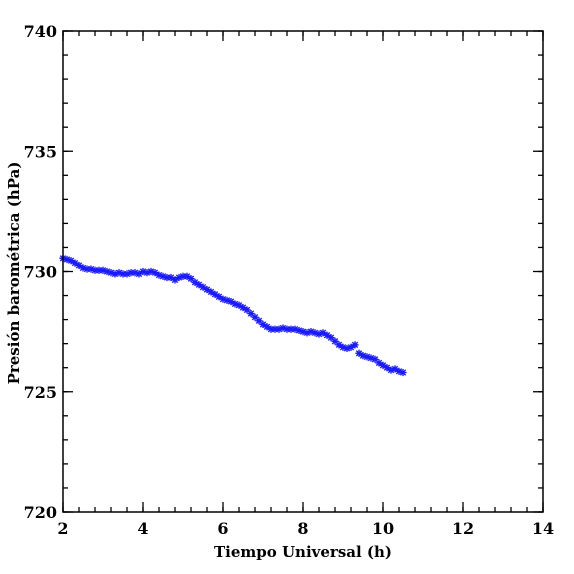  What do you see at coordinates (222, 528) in the screenshot?
I see `x-tick-label: 6` at bounding box center [222, 528].